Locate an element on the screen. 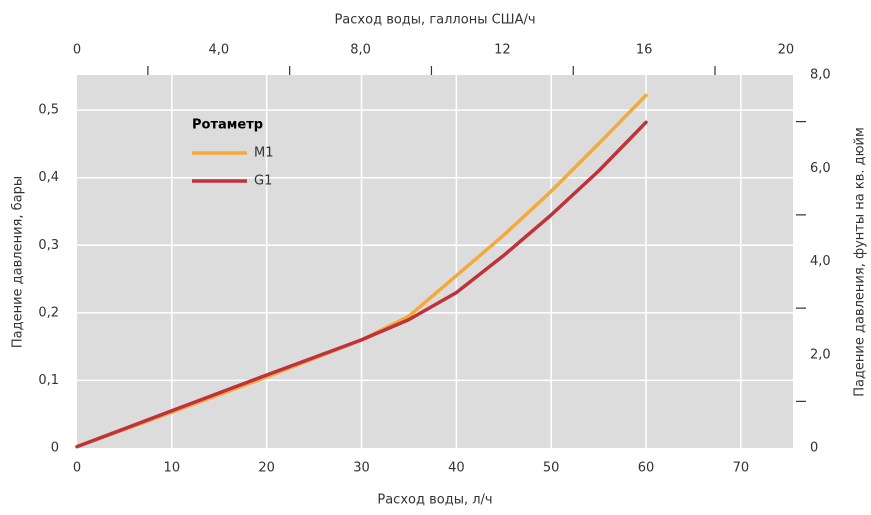  x2-tick-label: 16 is located at coordinates (644, 50).